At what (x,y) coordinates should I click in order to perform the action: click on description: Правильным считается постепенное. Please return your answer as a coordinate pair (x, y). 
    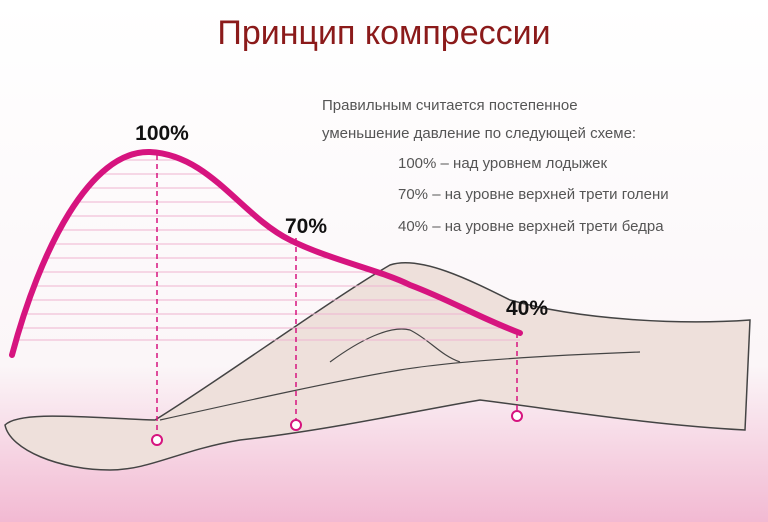
    Looking at the image, I should click on (450, 105).